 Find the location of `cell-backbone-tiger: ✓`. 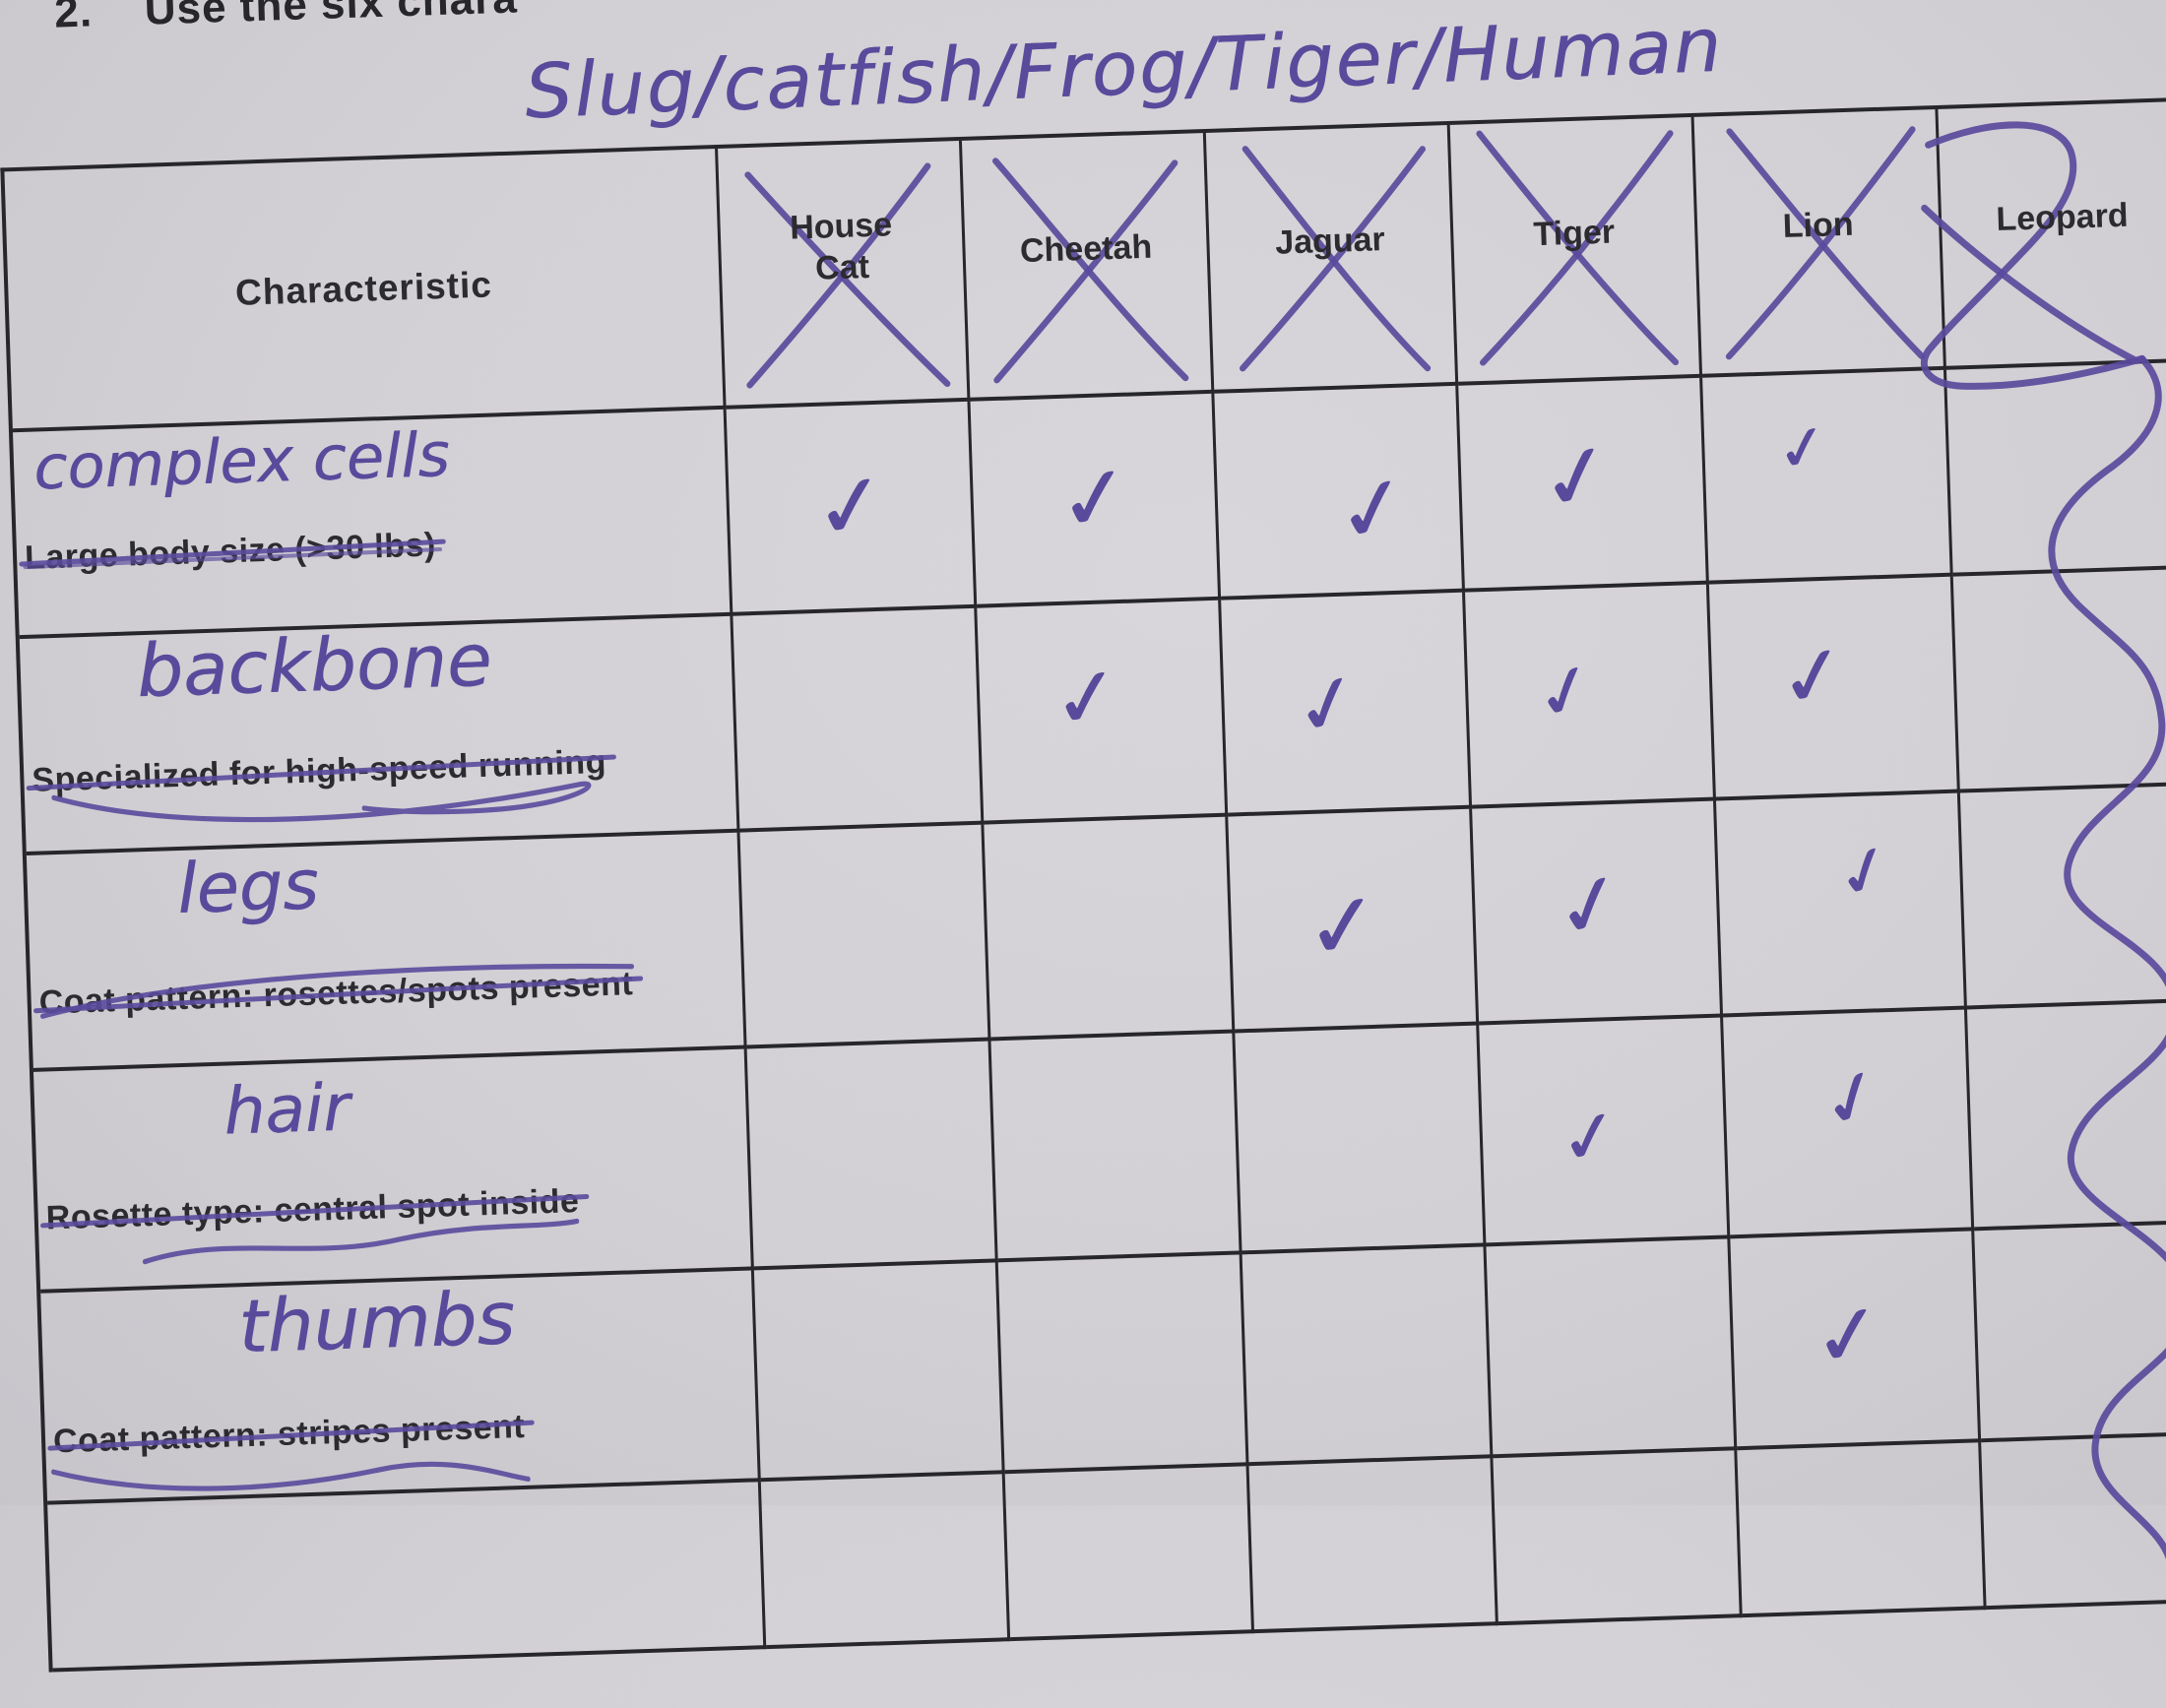

cell-backbone-tiger: ✓ is located at coordinates (1590, 696).